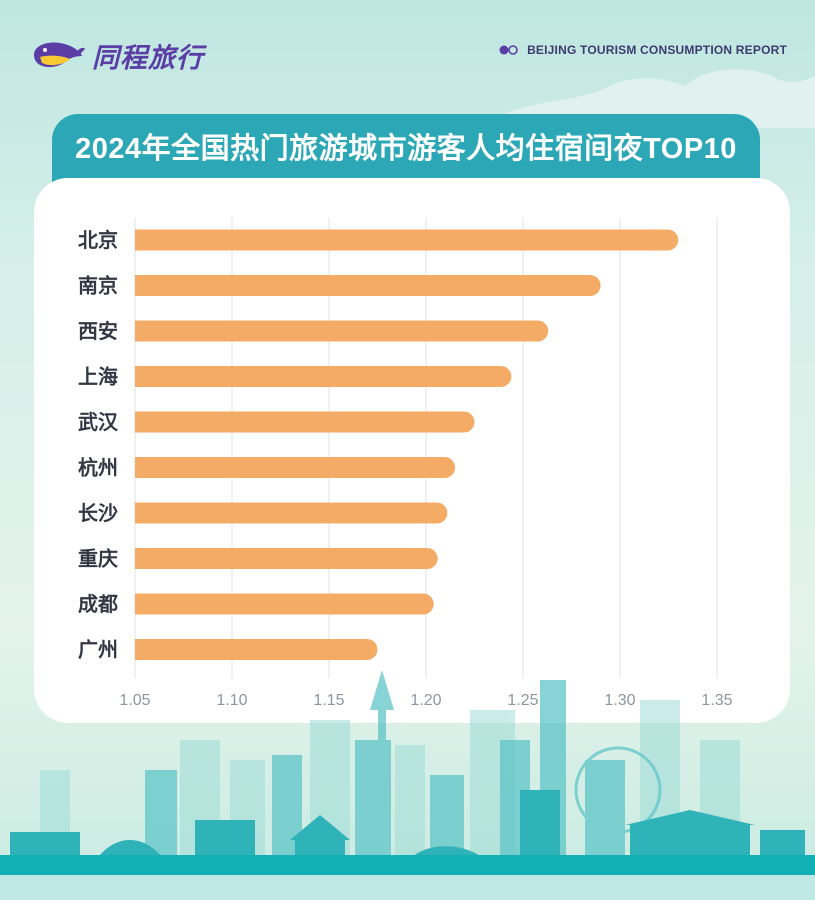 The width and height of the screenshot is (815, 900). Describe the element at coordinates (59, 54) in the screenshot. I see `whale-logo-icon` at that location.